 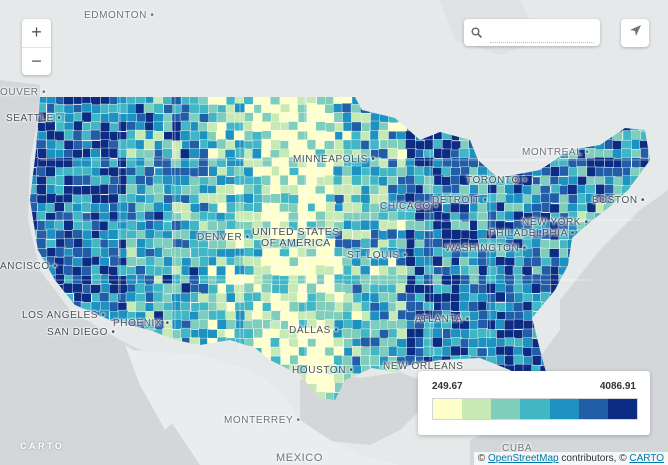 I want to click on zoom-out-button: −, so click(x=36, y=61).